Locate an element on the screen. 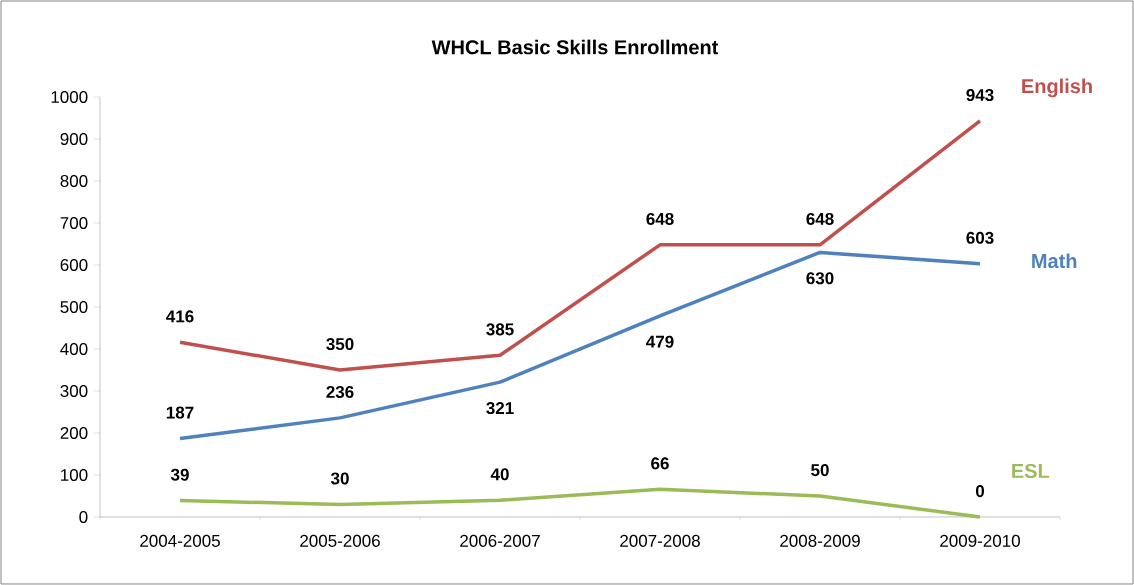 This screenshot has height=585, width=1134. x-tick-label: 2008-2009 is located at coordinates (820, 540).